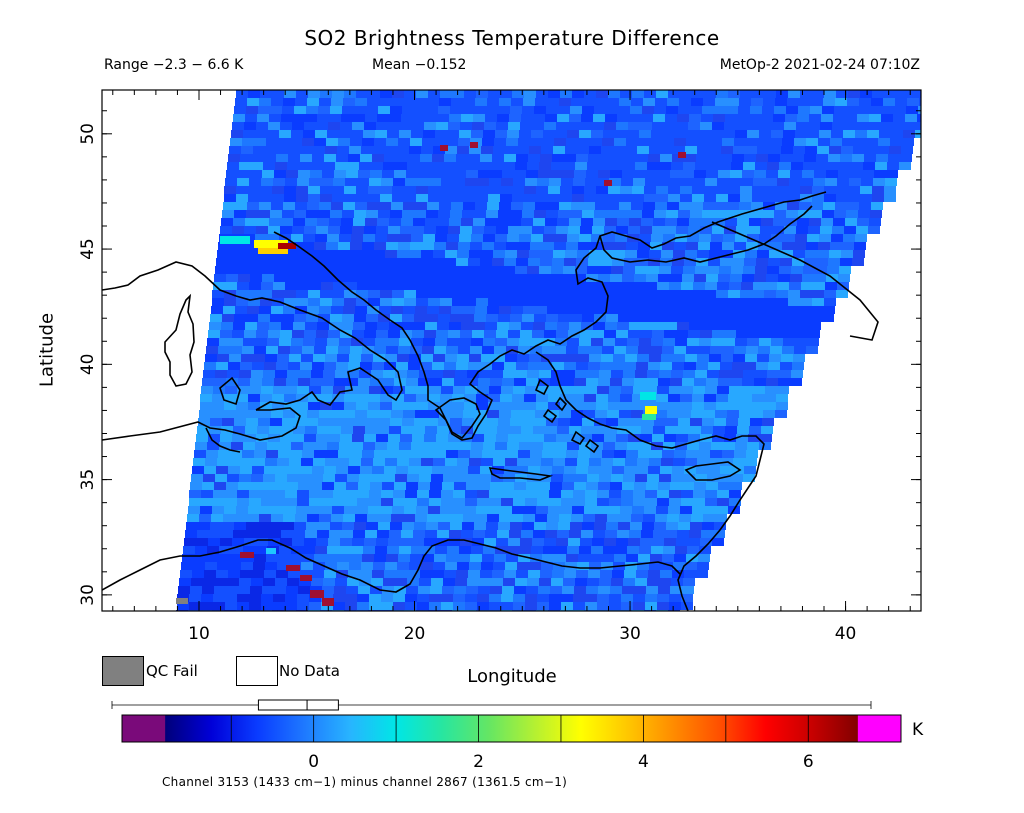 The image size is (1024, 813). Describe the element at coordinates (478, 762) in the screenshot. I see `colorbar-tick-label: 2` at that location.